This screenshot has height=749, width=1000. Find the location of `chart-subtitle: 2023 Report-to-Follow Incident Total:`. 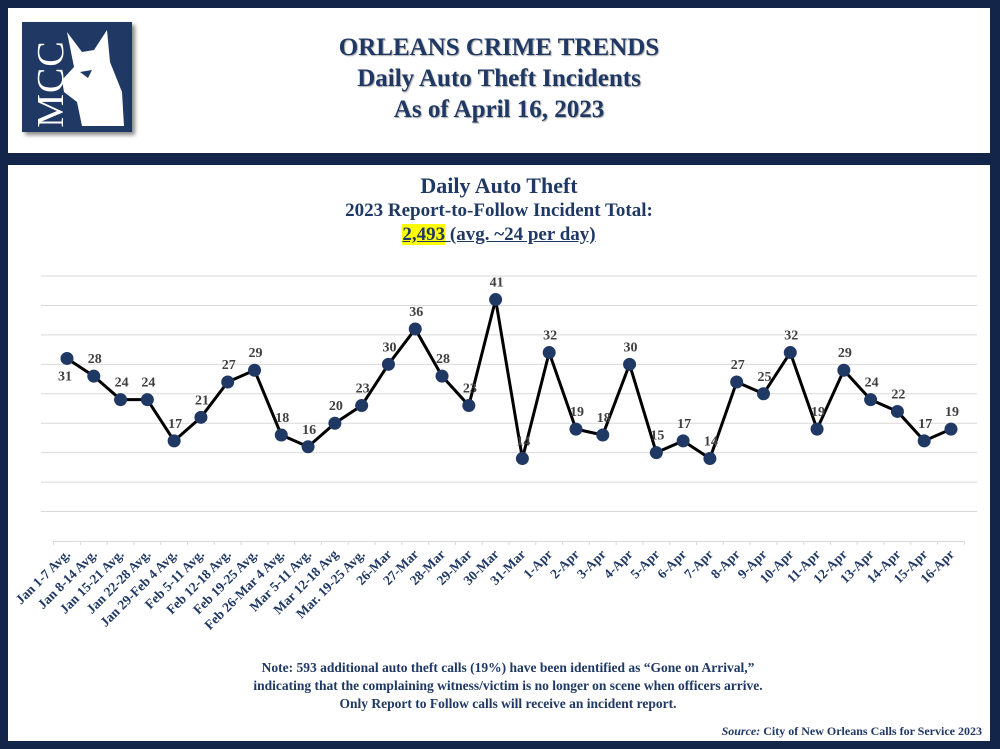

chart-subtitle: 2023 Report-to-Follow Incident Total: is located at coordinates (499, 210).